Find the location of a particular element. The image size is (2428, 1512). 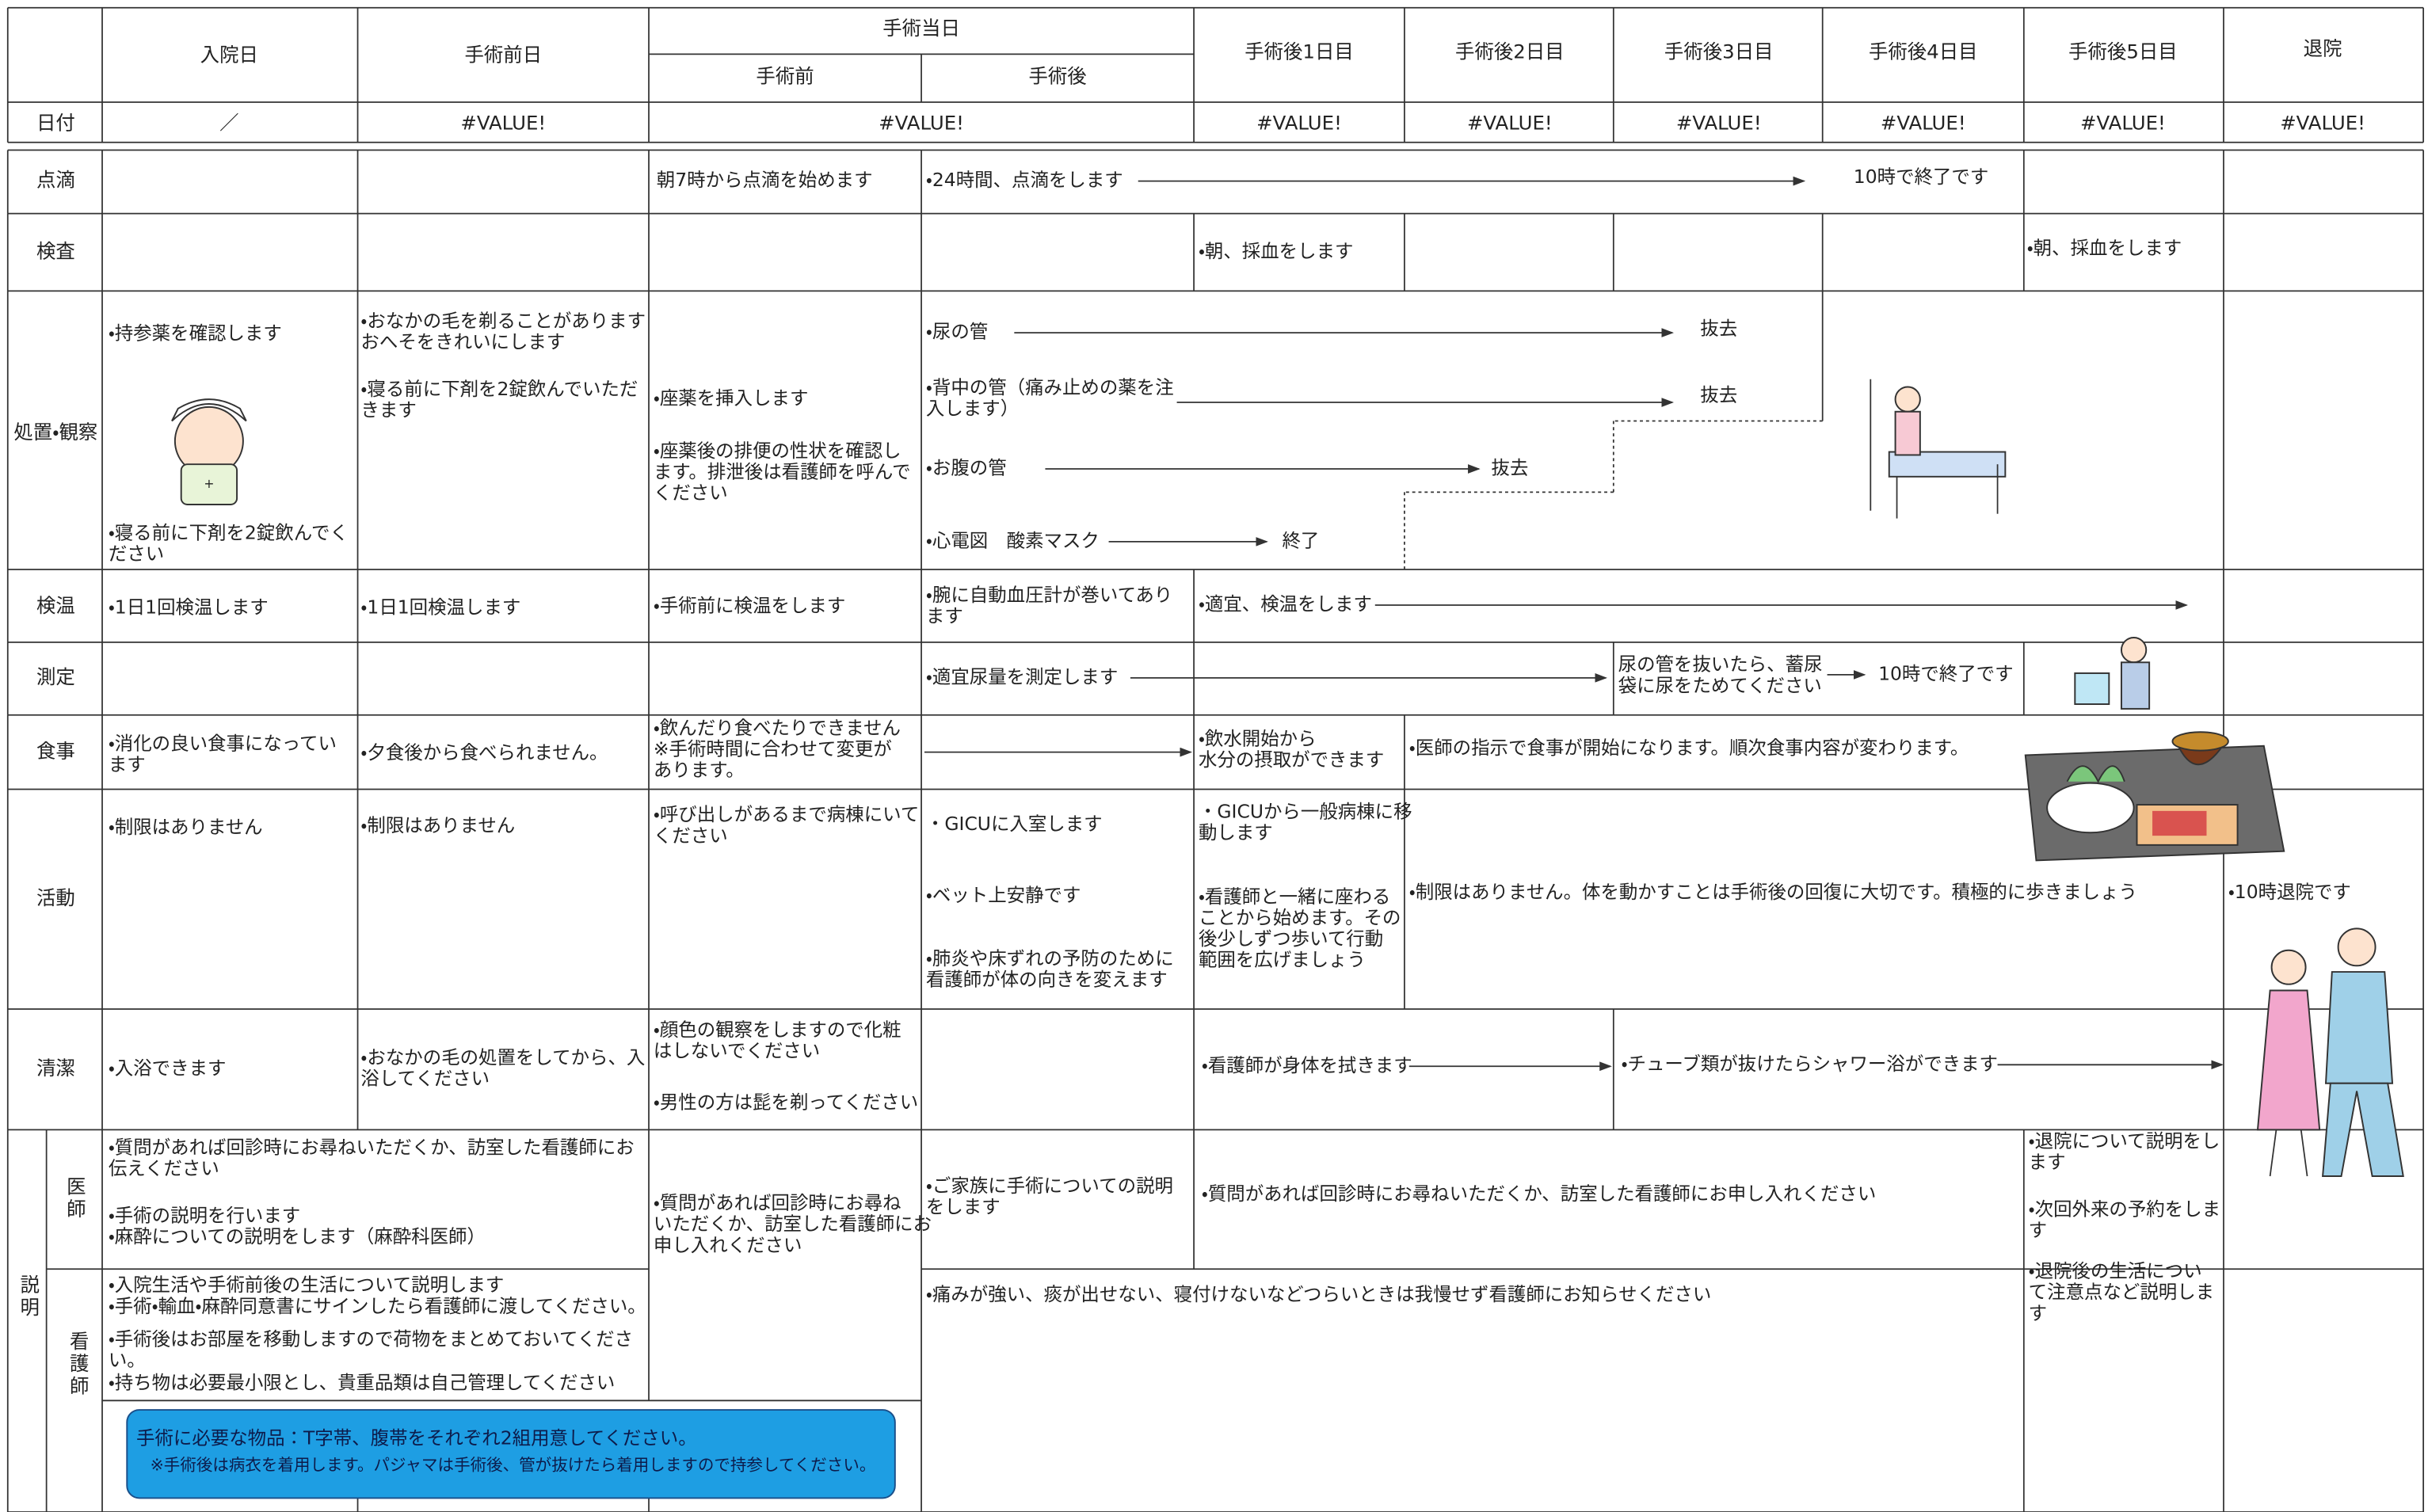

cell-text: 袋に尿をためてください is located at coordinates (1720, 685).